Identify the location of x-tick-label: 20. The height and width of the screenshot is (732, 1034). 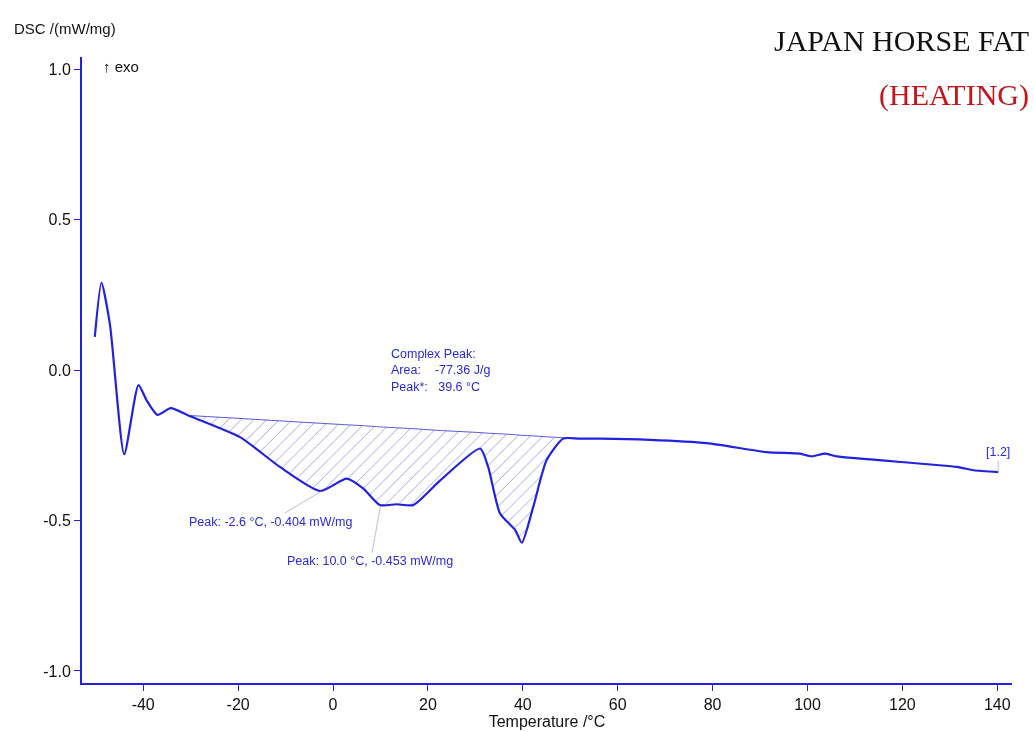
(428, 705).